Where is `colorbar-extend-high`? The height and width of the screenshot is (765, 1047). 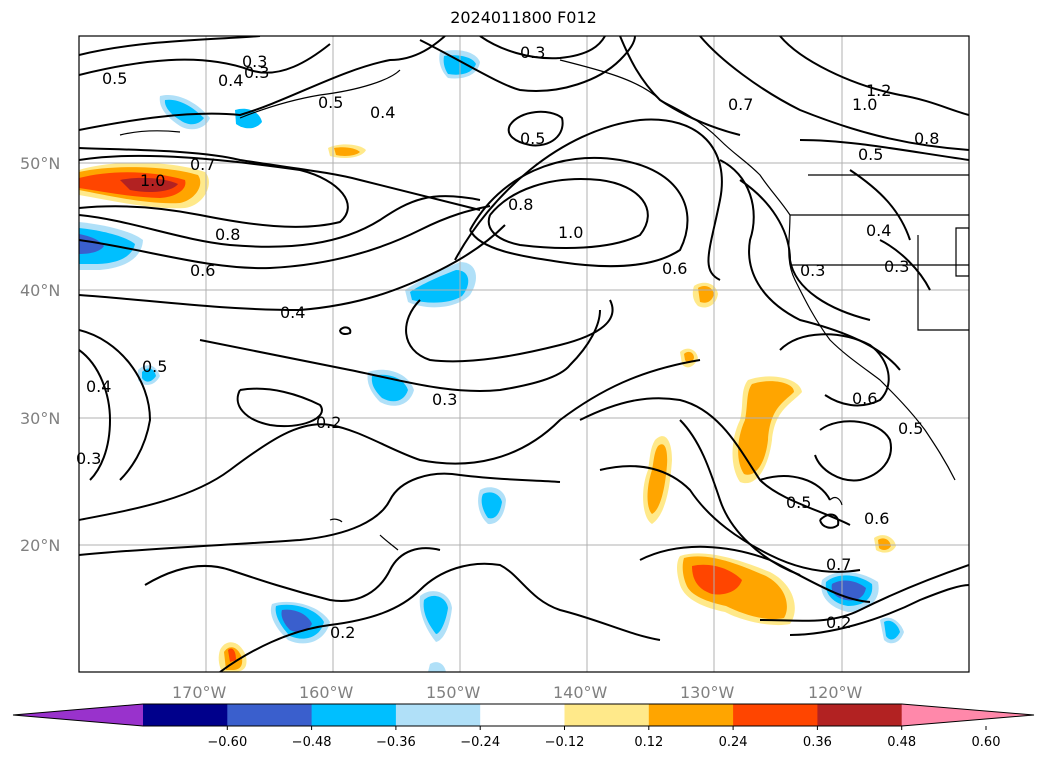 colorbar-extend-high is located at coordinates (967, 715).